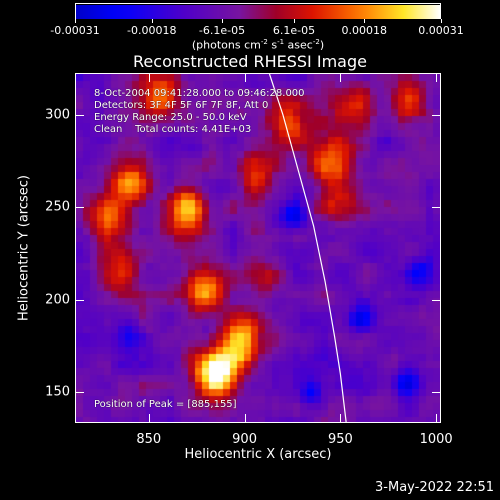 This screenshot has height=500, width=500. I want to click on annotation-time-range: 8-Oct-2004 09:41:28.000 to 09:46:28.000, so click(199, 93).